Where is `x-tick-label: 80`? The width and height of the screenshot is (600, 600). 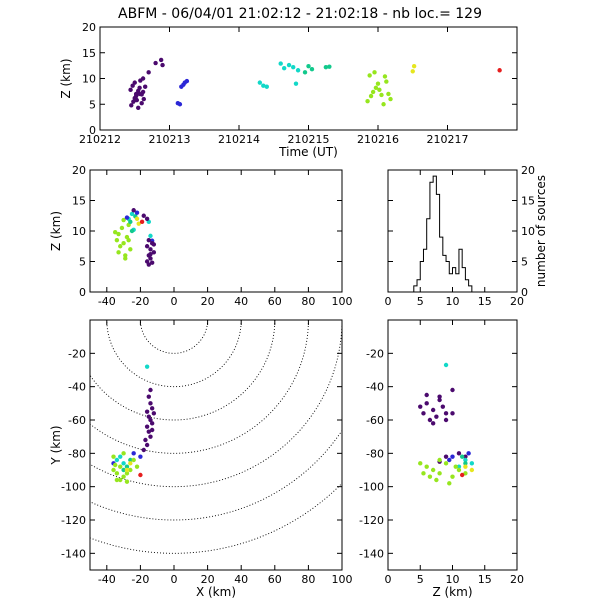 x-tick-label: 80 is located at coordinates (308, 301).